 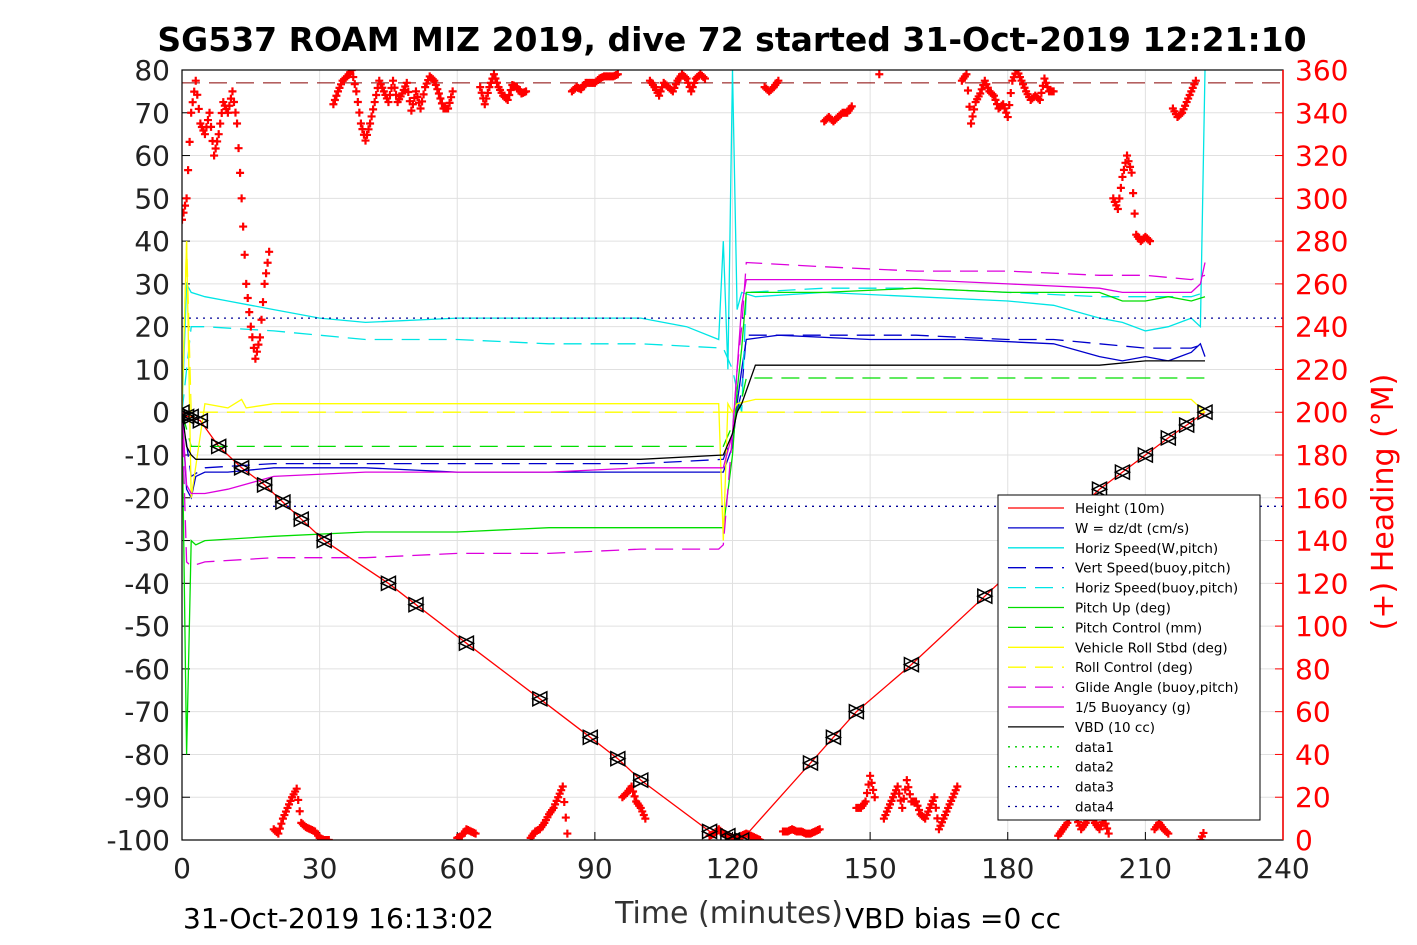 What do you see at coordinates (147, 797) in the screenshot?
I see `y-tick-label: -90` at bounding box center [147, 797].